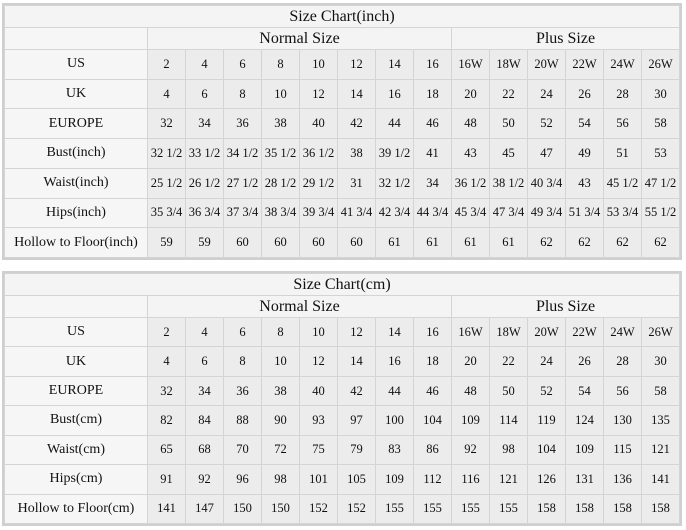  I want to click on table-cell: 54, so click(584, 391).